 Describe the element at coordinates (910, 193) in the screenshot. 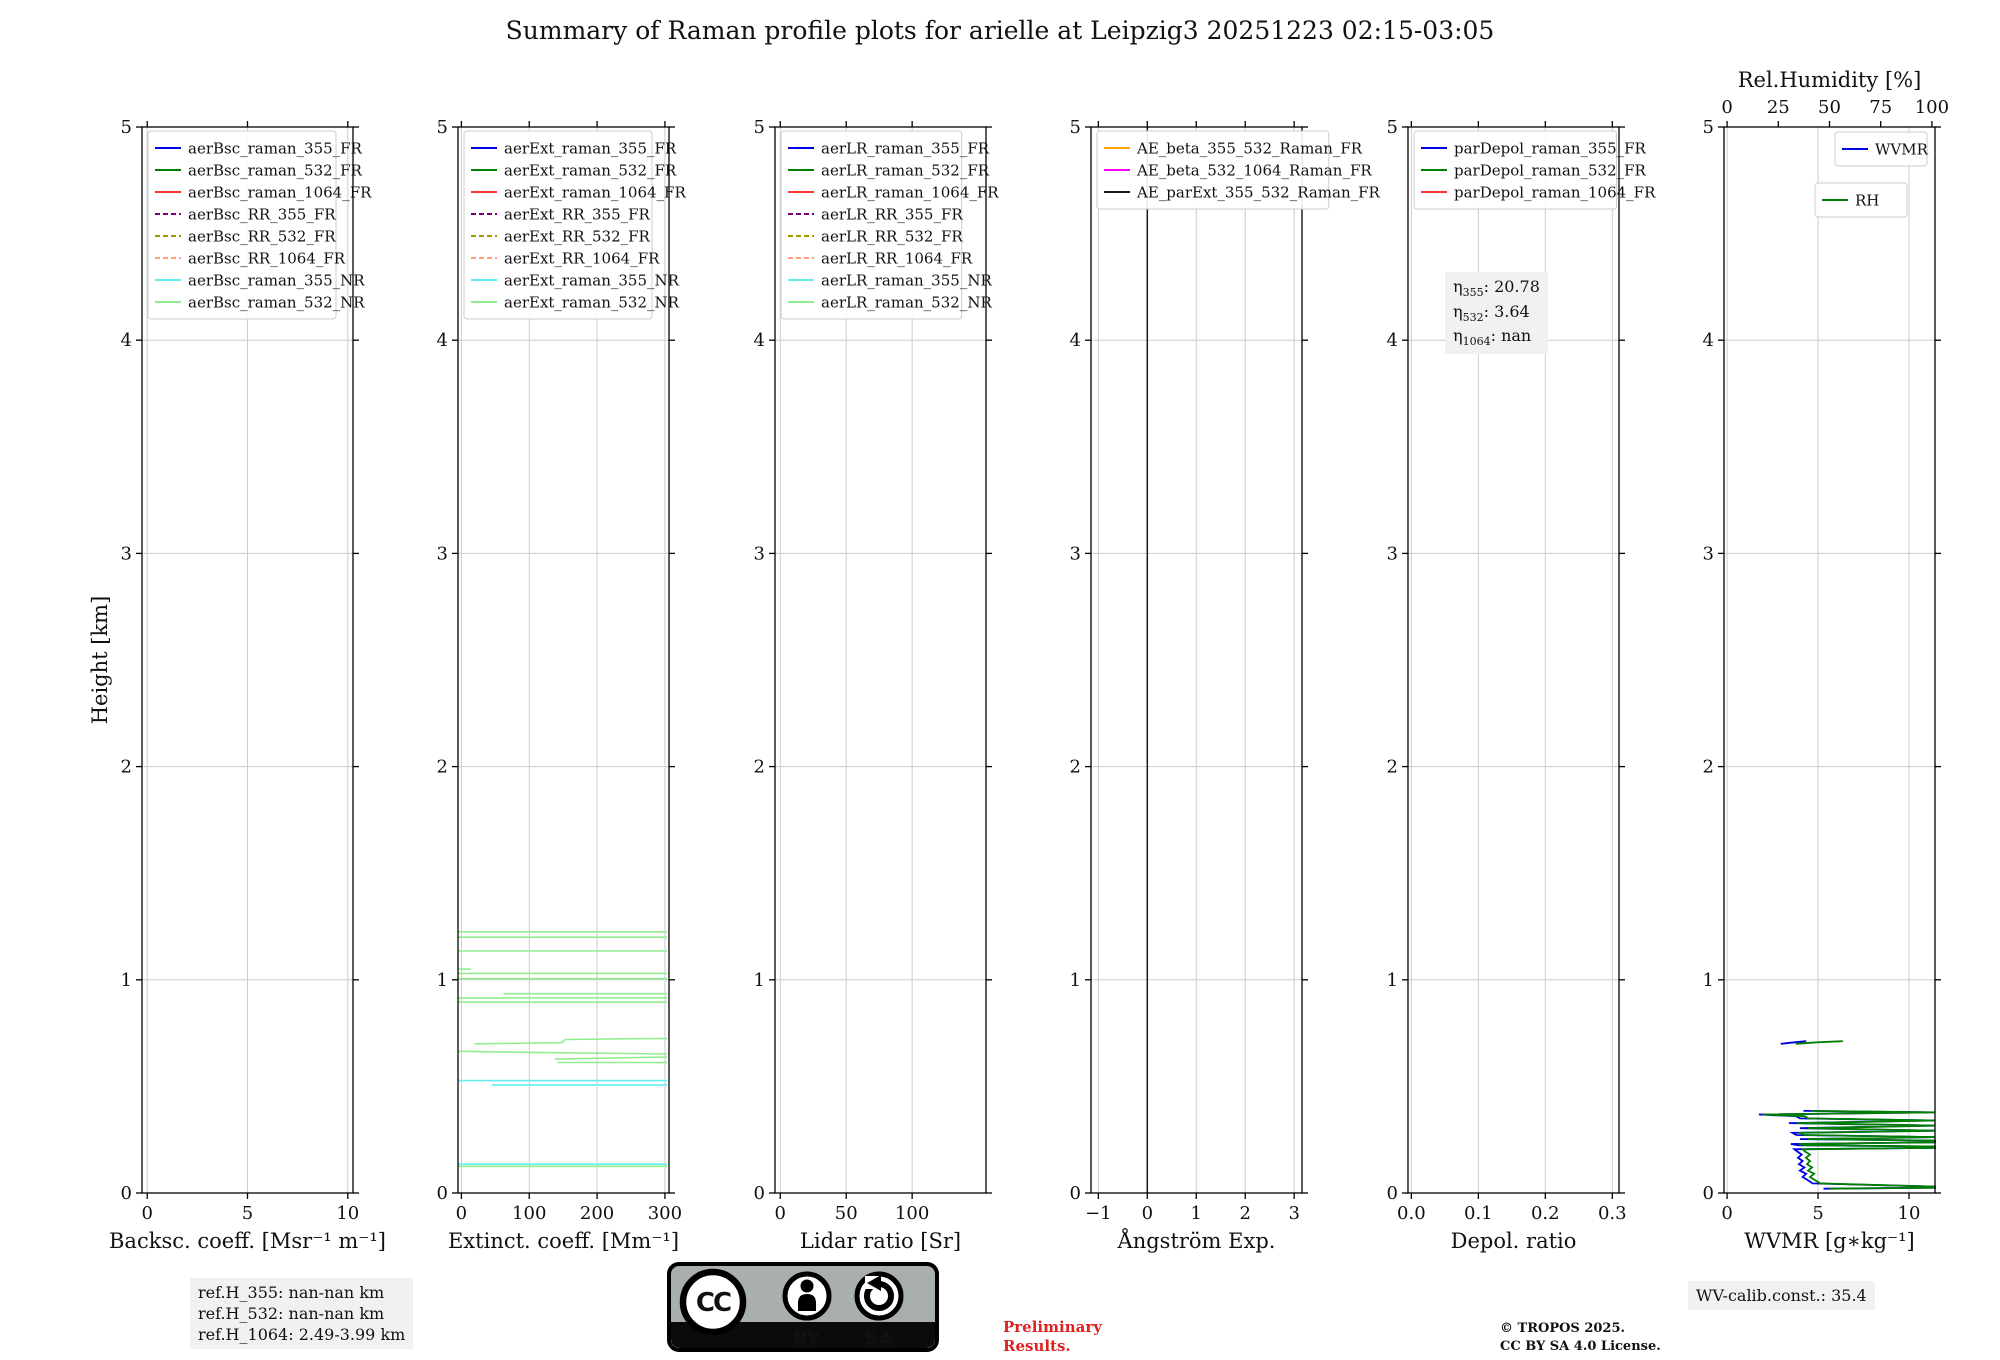

I see `legend-label: aerLR_raman_1064_FR` at that location.